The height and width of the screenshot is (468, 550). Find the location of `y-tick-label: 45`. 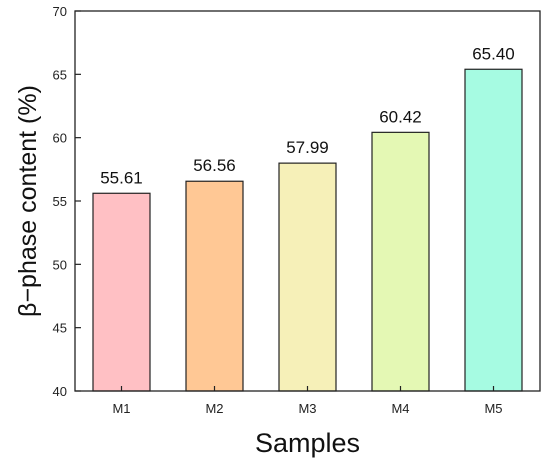

y-tick-label: 45 is located at coordinates (60, 328).